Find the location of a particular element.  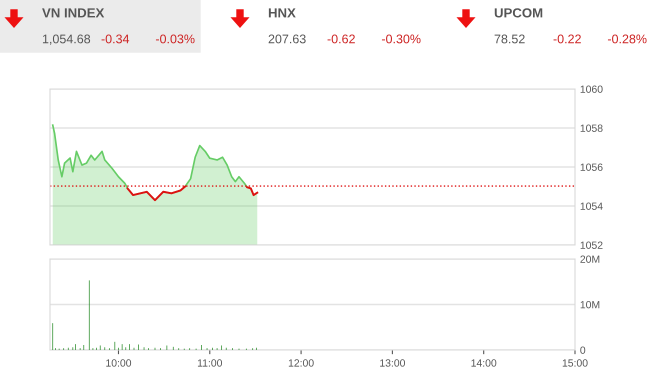

text: 1,054.68 is located at coordinates (66, 39).